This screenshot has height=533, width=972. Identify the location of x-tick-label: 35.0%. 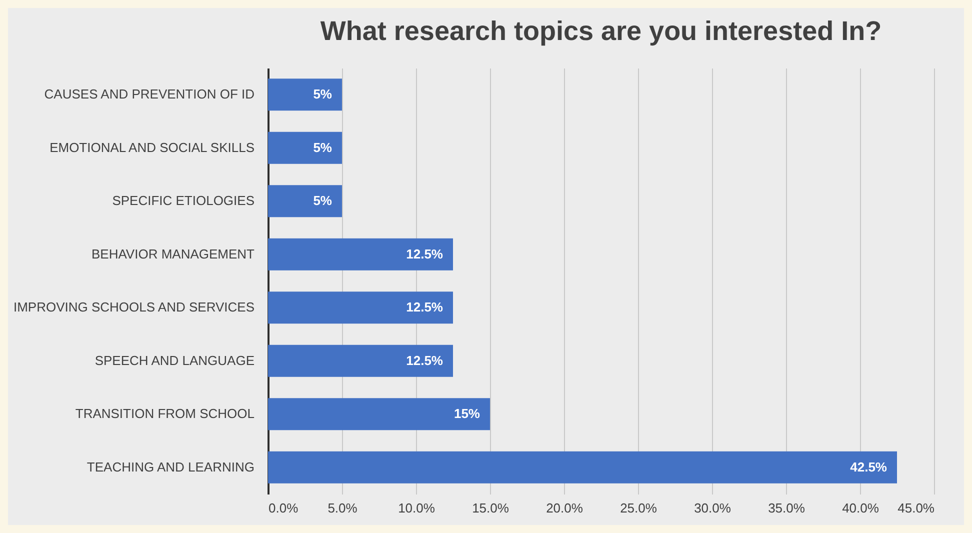
(787, 508).